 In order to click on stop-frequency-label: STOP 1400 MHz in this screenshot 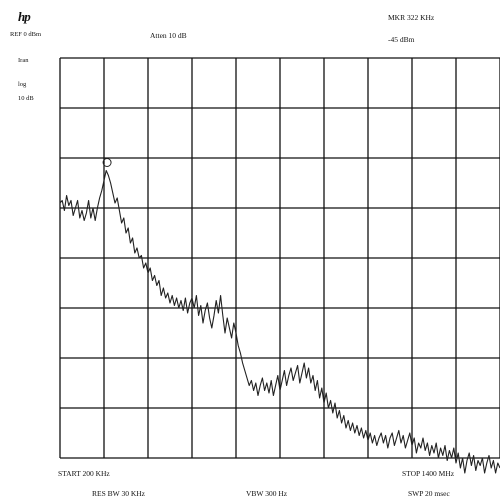, I will do `click(428, 473)`.